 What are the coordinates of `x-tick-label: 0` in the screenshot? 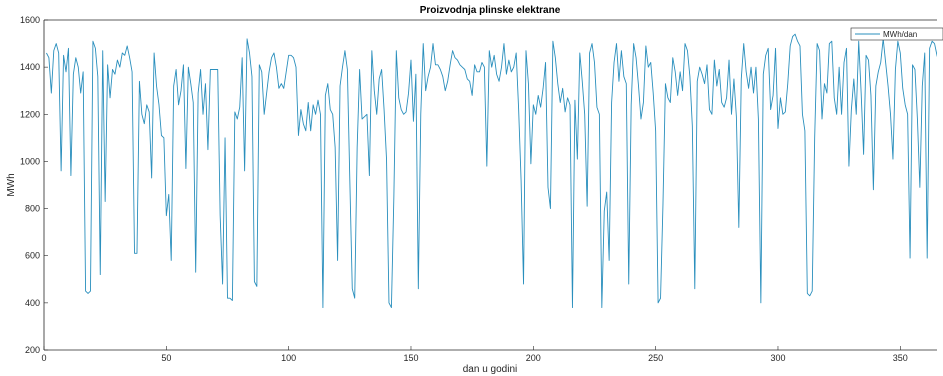 It's located at (43, 358).